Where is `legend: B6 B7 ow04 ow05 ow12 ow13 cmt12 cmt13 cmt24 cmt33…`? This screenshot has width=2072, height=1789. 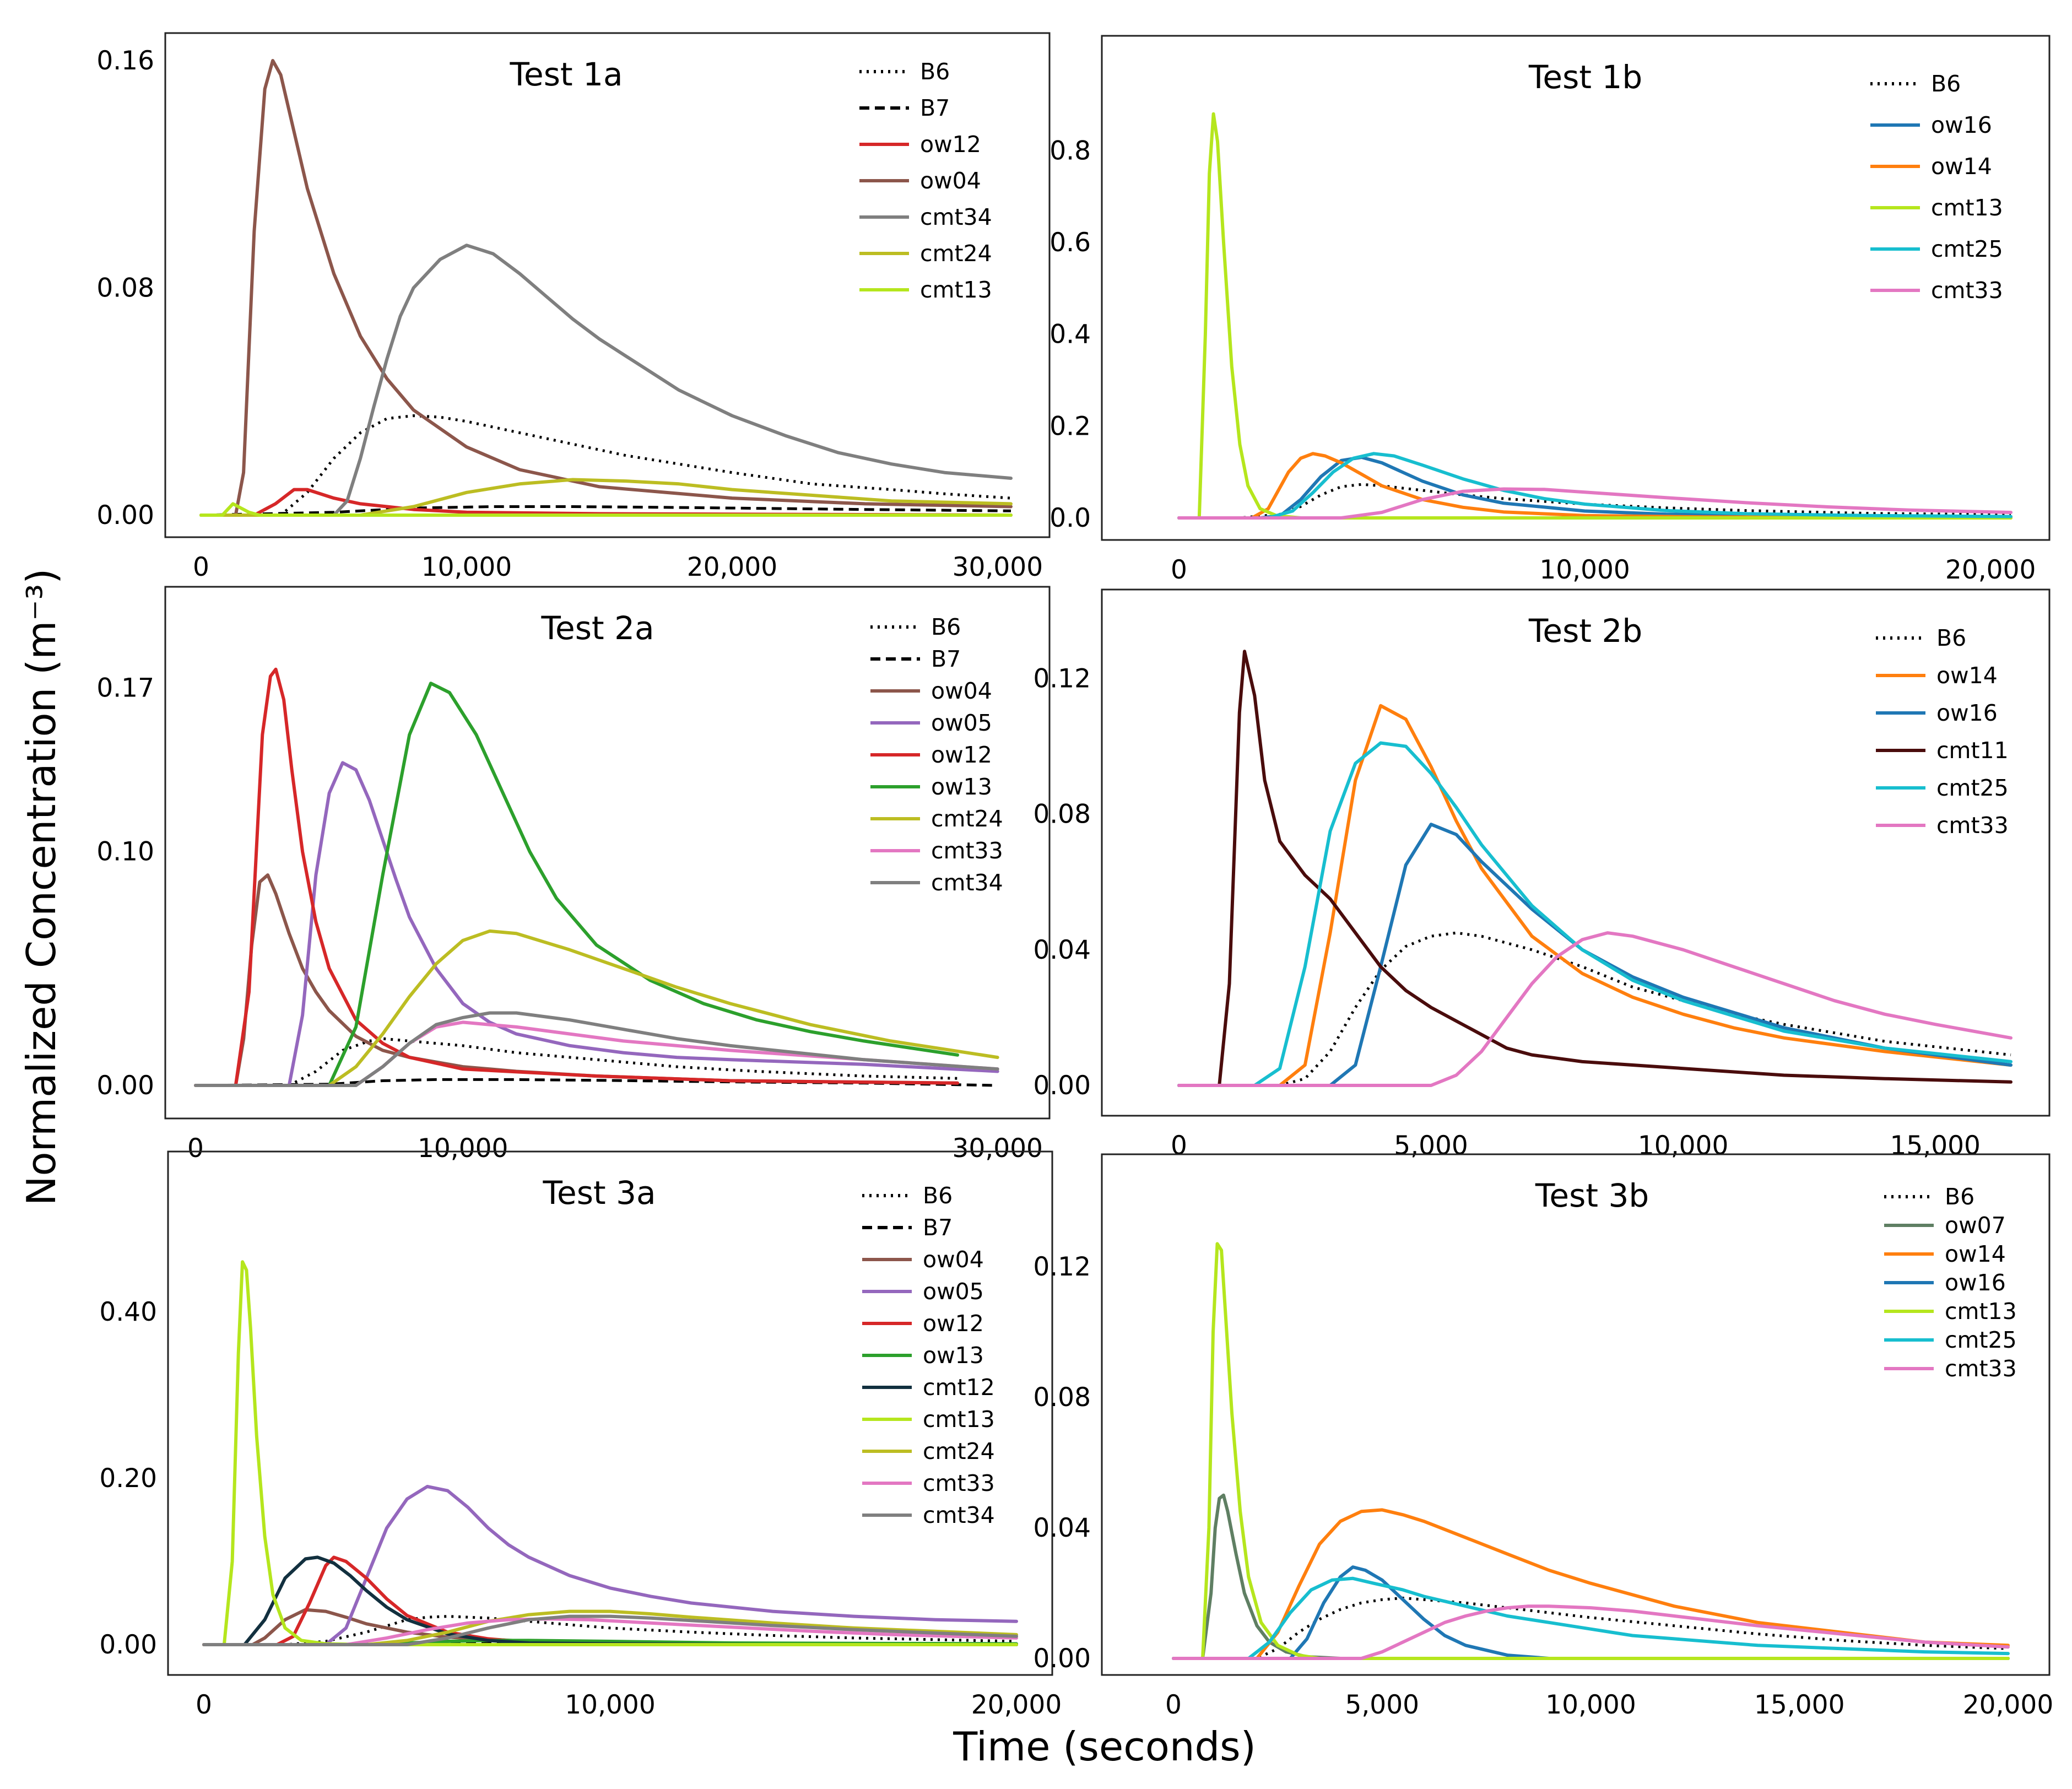
legend: B6 B7 ow04 ow05 ow12 ow13 cmt12 cmt13 cmt24 cmt33… is located at coordinates (928, 1355).